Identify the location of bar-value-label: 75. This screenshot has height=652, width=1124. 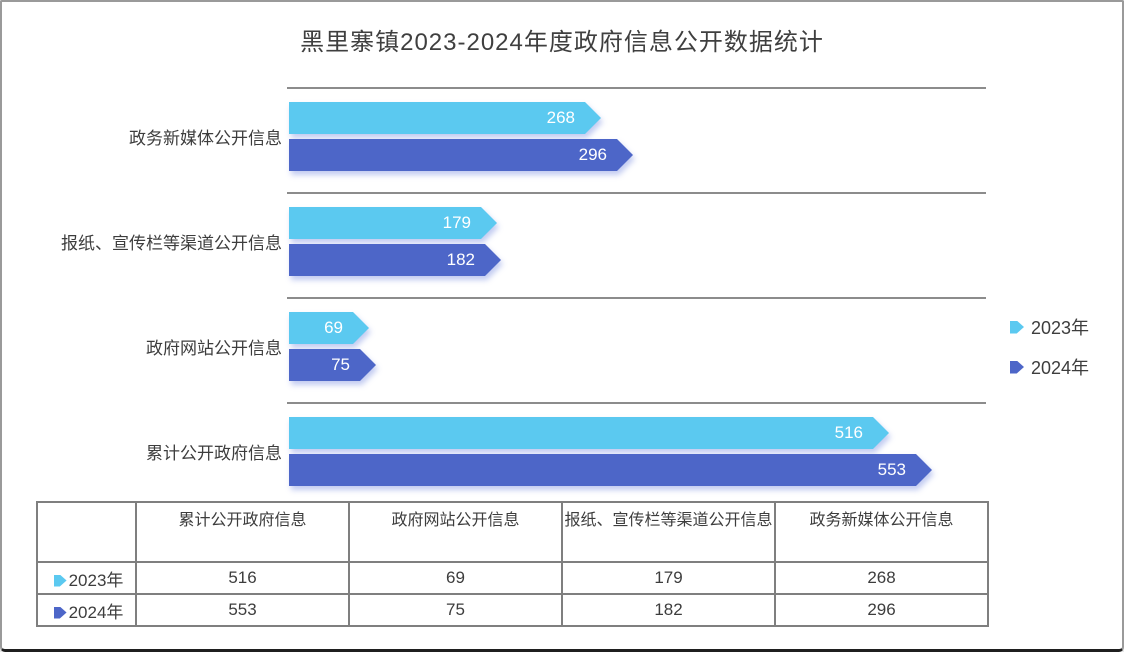
(340, 364).